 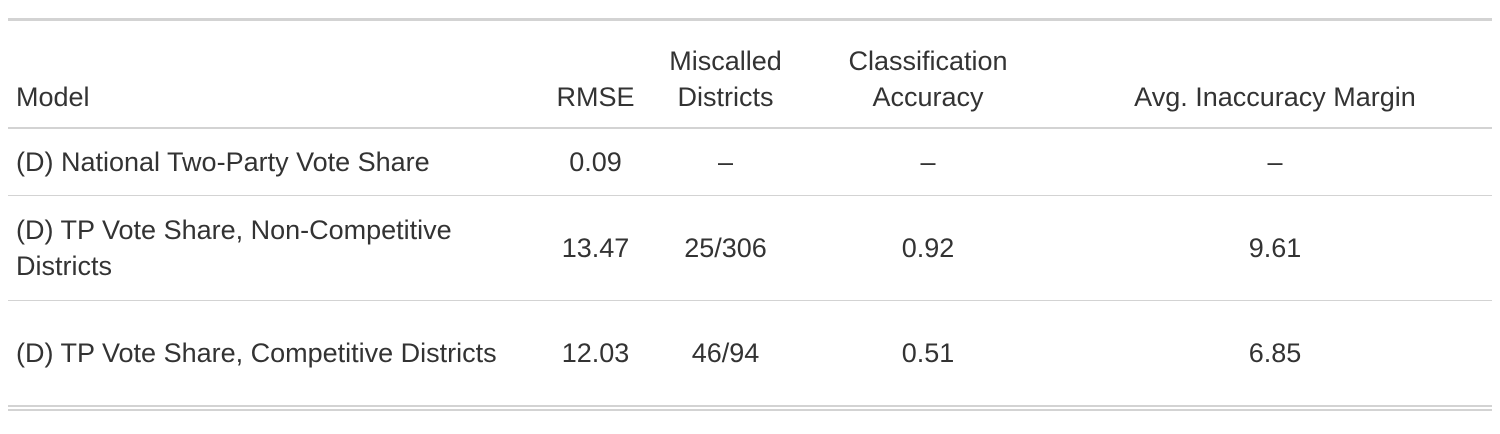 I want to click on cell-margin: 6.85, so click(x=1275, y=353).